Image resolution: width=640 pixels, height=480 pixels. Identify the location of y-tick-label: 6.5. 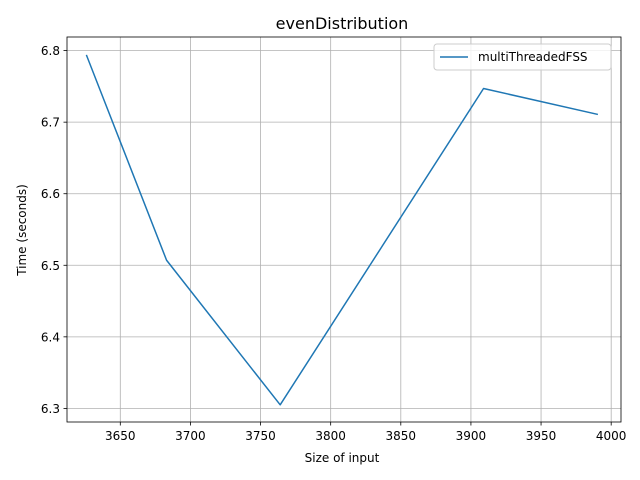
(50, 266).